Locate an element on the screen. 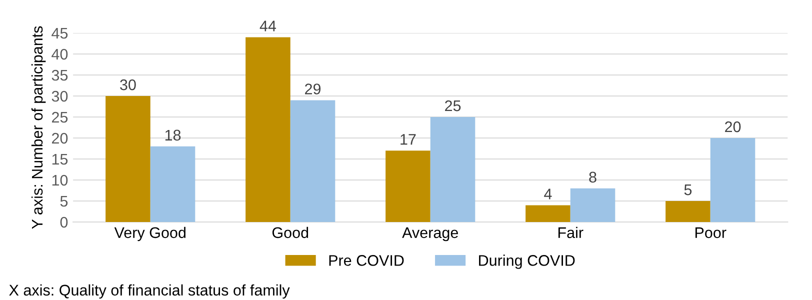 This screenshot has width=812, height=300. data-label: 17 is located at coordinates (408, 139).